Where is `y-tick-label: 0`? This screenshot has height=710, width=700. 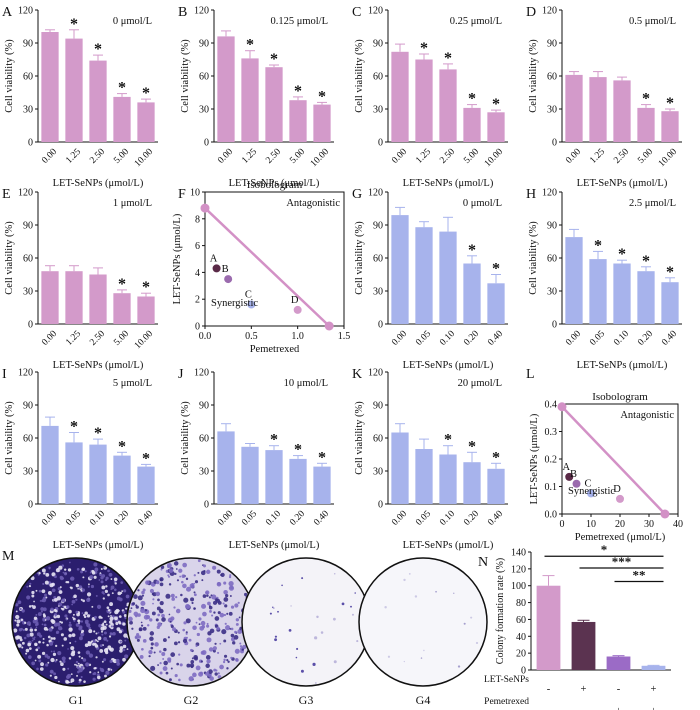
y-tick-label: 0 is located at coordinates (380, 505).